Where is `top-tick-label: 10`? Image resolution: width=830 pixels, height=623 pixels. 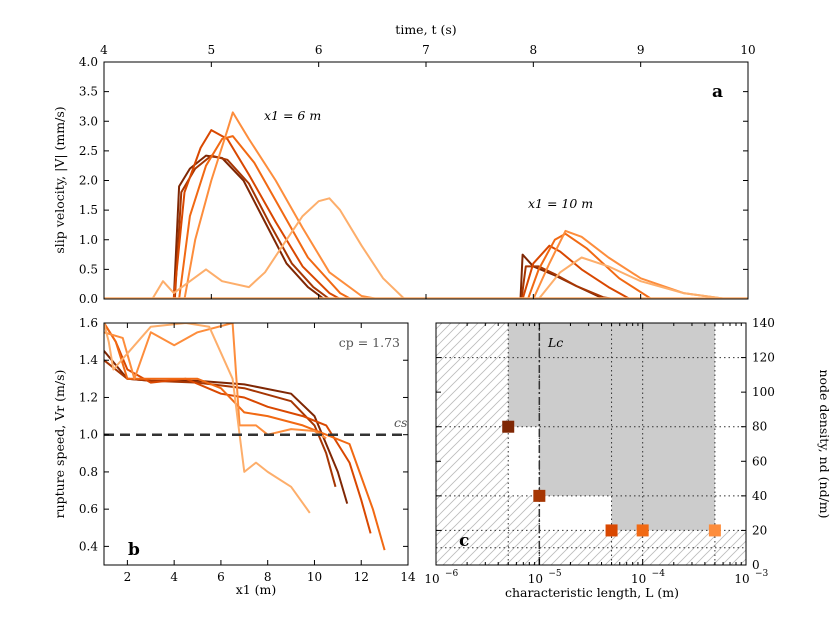
top-tick-label: 10 is located at coordinates (747, 50).